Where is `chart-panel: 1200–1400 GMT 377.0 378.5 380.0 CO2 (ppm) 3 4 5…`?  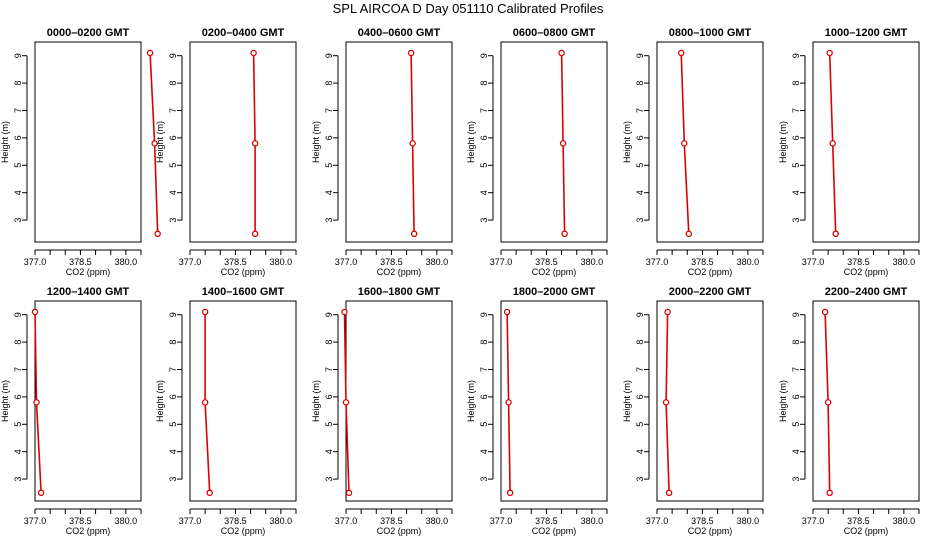 chart-panel: 1200–1400 GMT 377.0 378.5 380.0 CO2 (ppm) 3 4 5… is located at coordinates (71, 411).